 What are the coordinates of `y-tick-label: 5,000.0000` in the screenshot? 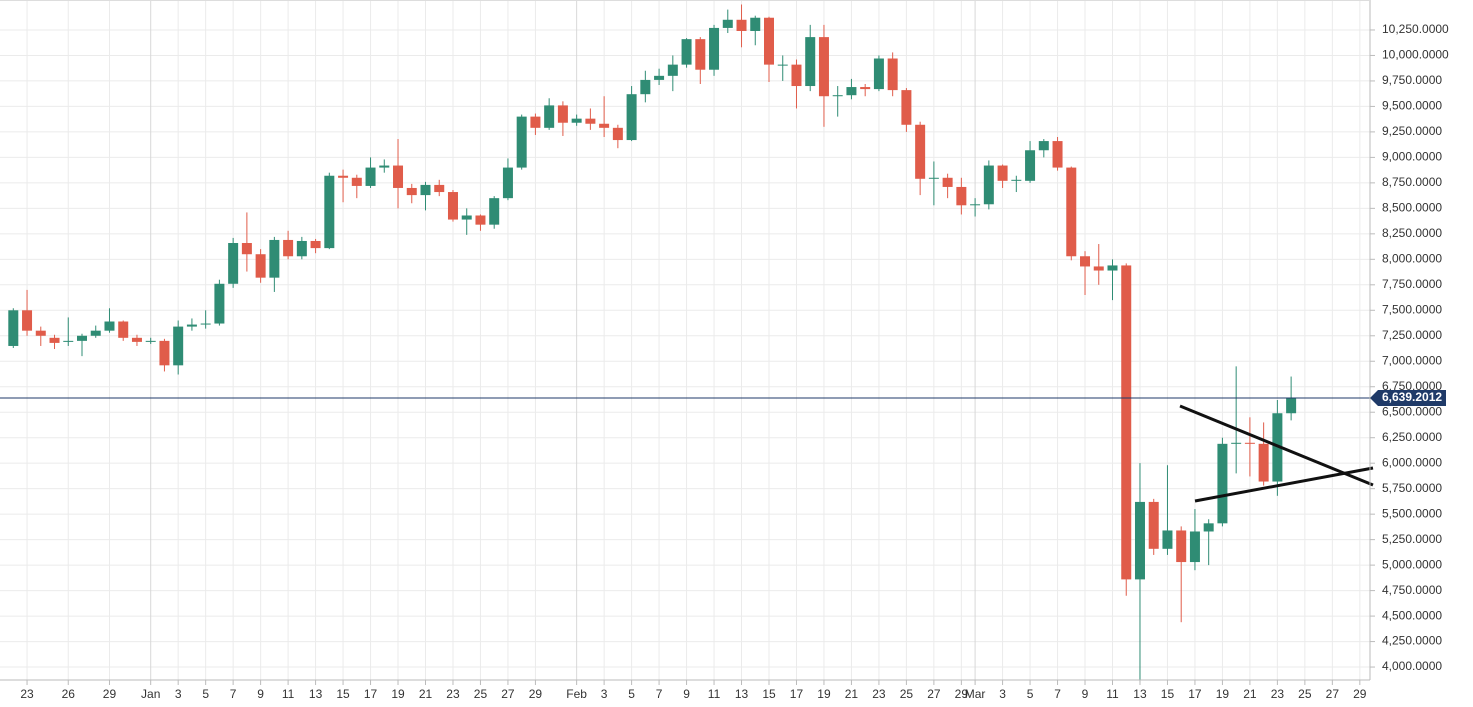 It's located at (1412, 564).